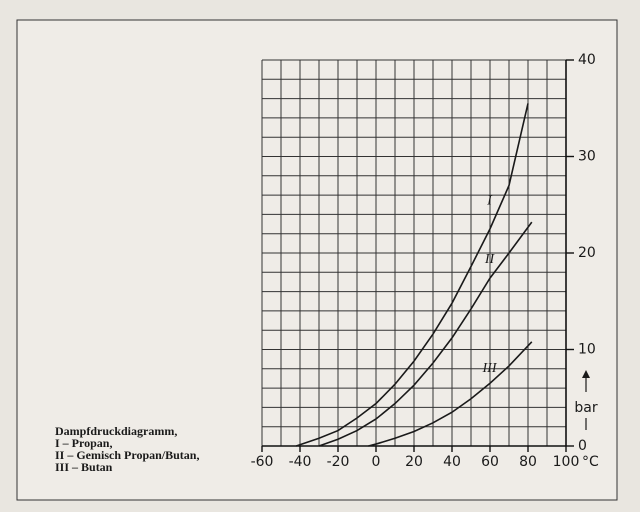 The image size is (640, 512). What do you see at coordinates (490, 462) in the screenshot?
I see `x-tick-label: 60` at bounding box center [490, 462].